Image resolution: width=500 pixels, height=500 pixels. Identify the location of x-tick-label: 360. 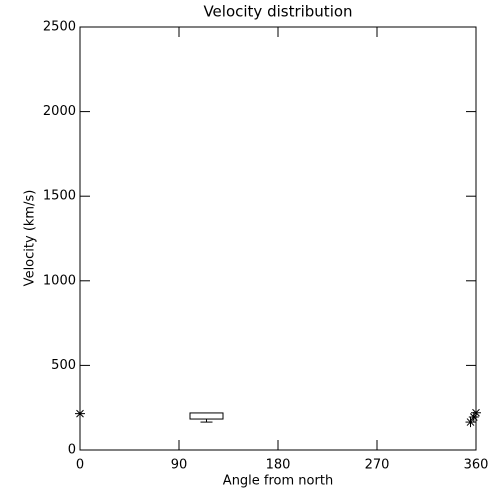
(476, 465).